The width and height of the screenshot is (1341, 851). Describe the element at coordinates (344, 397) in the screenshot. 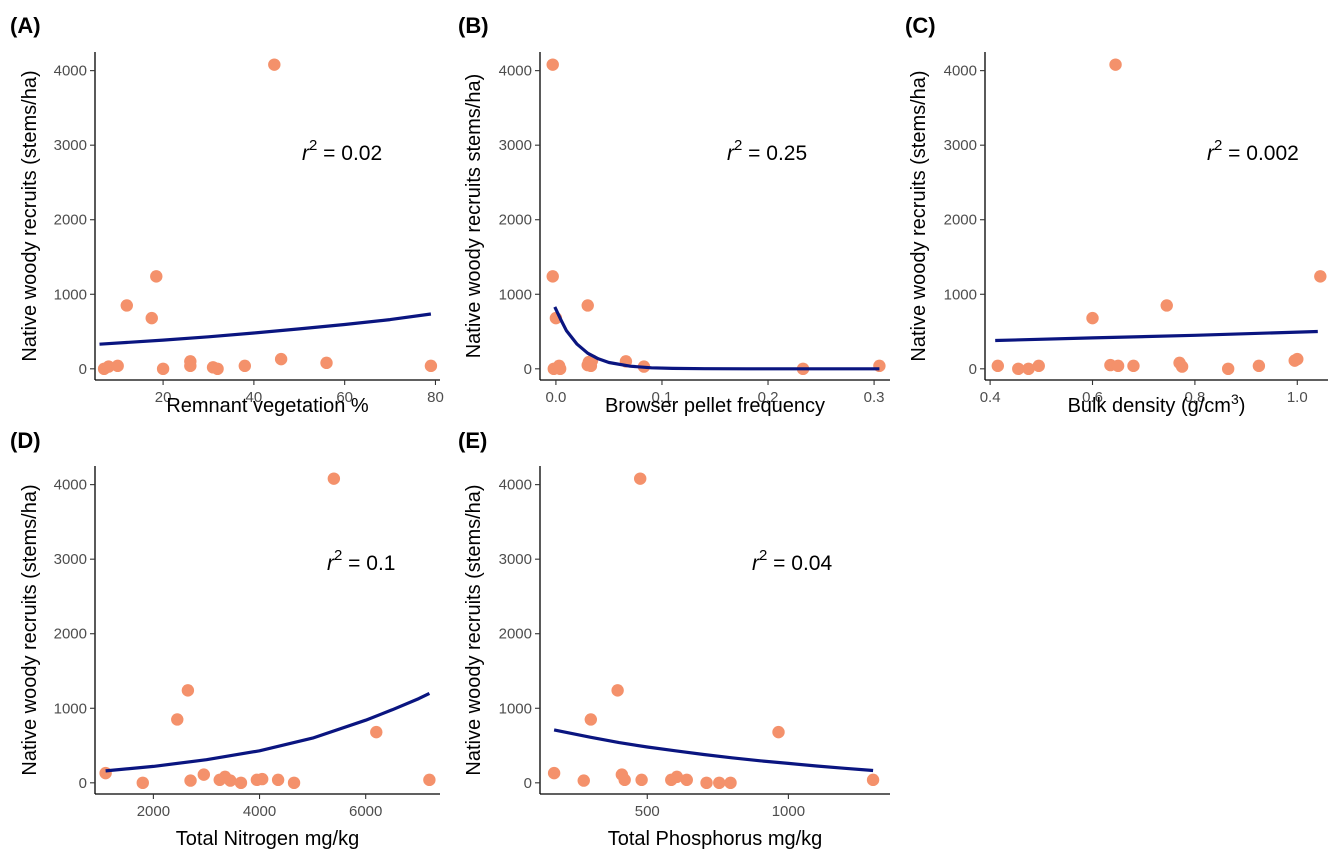

I see `x-tick-label: 60` at that location.